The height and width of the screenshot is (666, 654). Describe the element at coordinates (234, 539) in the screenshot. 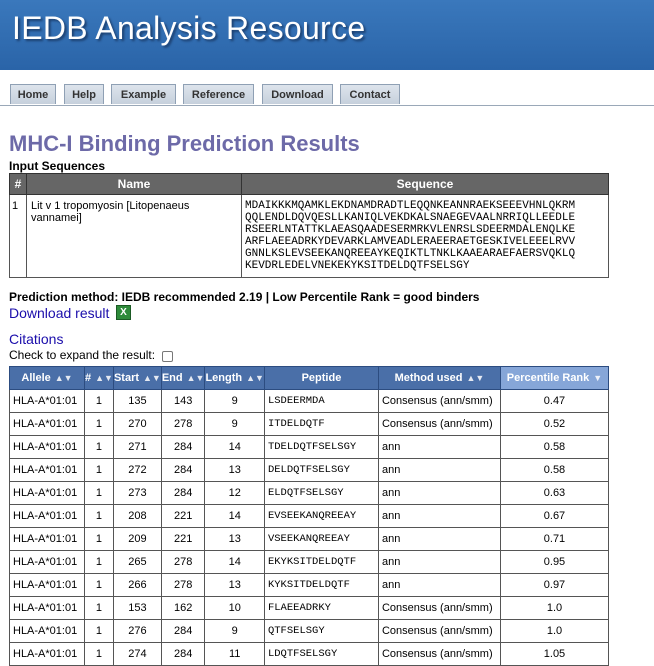

I see `length-cell: 13` at that location.